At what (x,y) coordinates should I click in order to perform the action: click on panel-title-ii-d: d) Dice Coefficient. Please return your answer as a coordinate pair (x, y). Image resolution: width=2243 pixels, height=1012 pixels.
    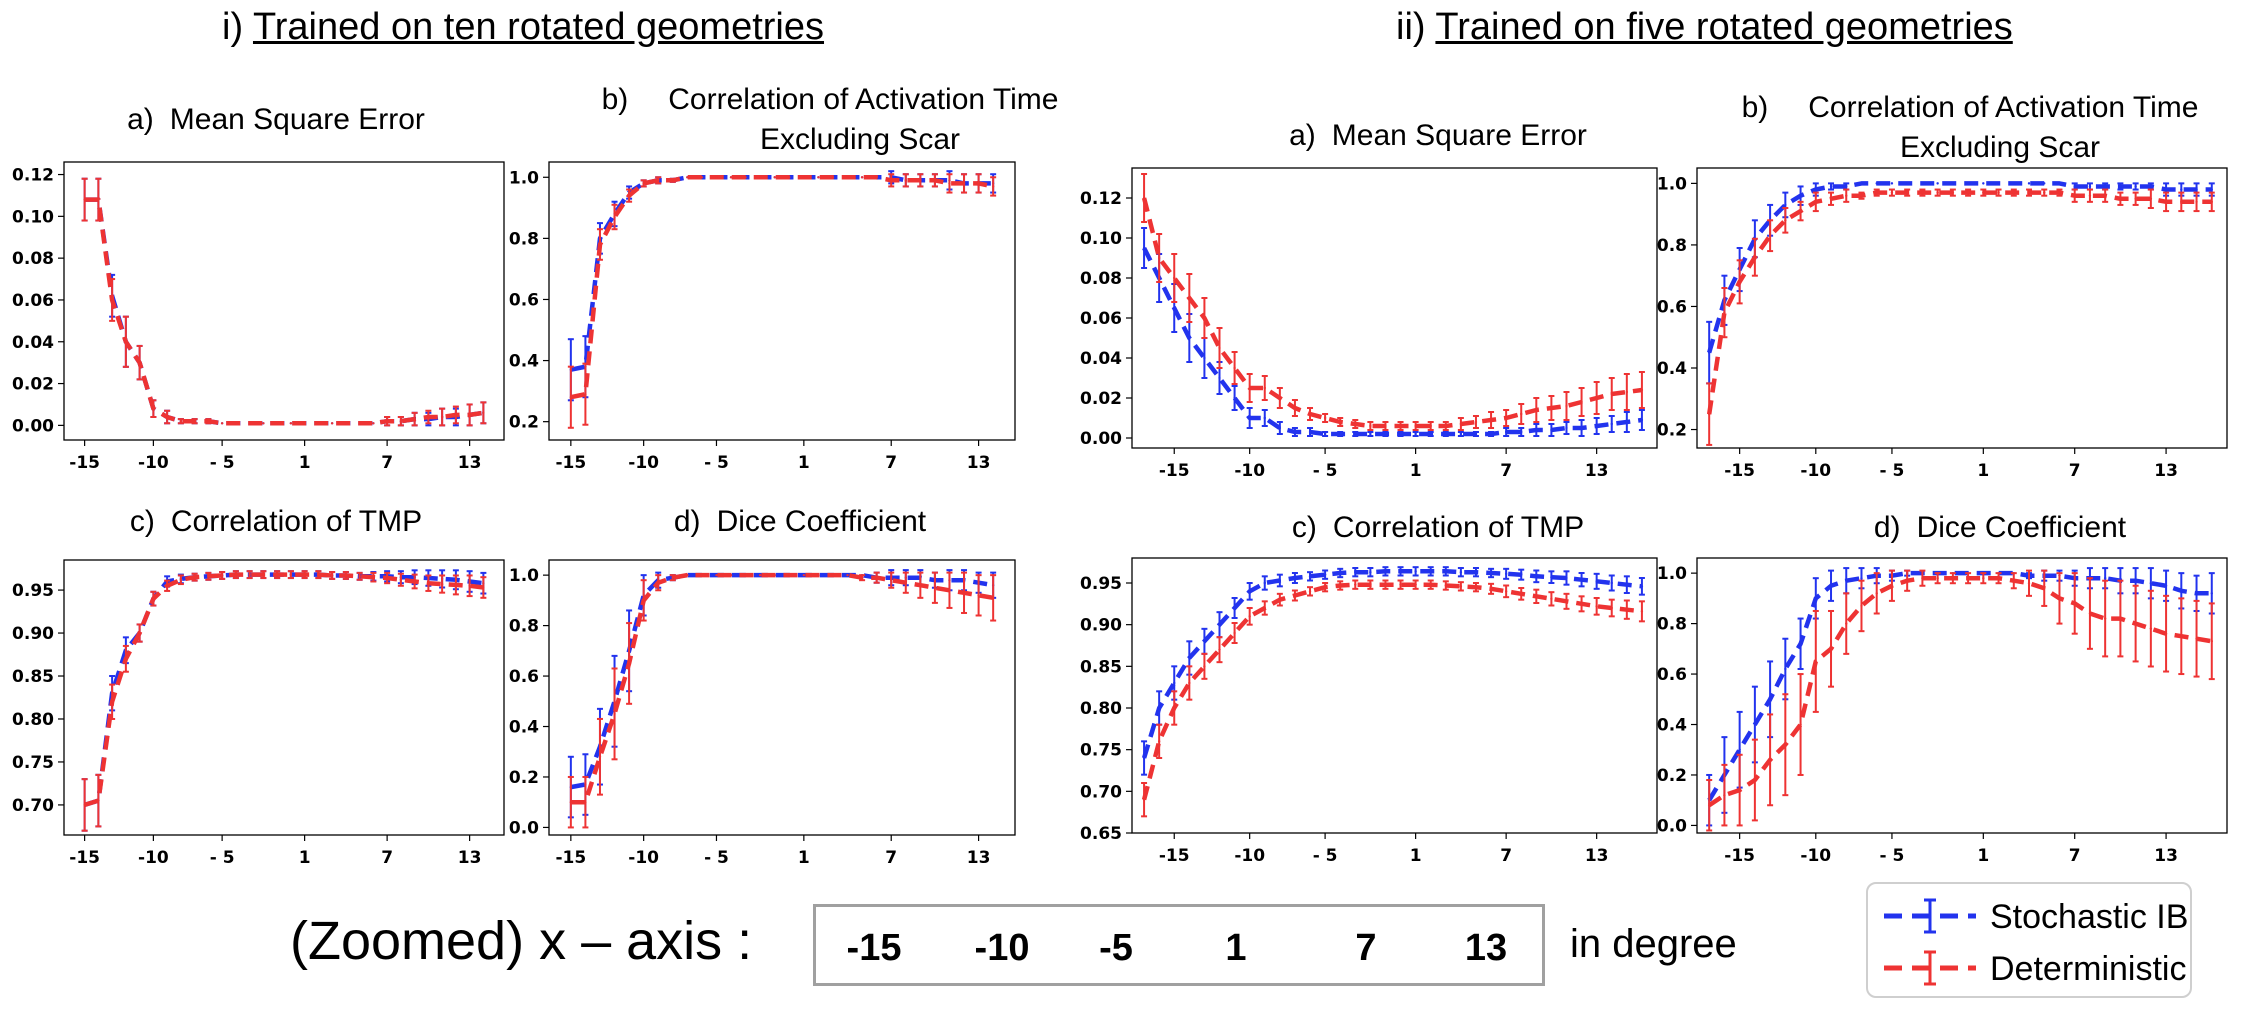
    Looking at the image, I should click on (2000, 528).